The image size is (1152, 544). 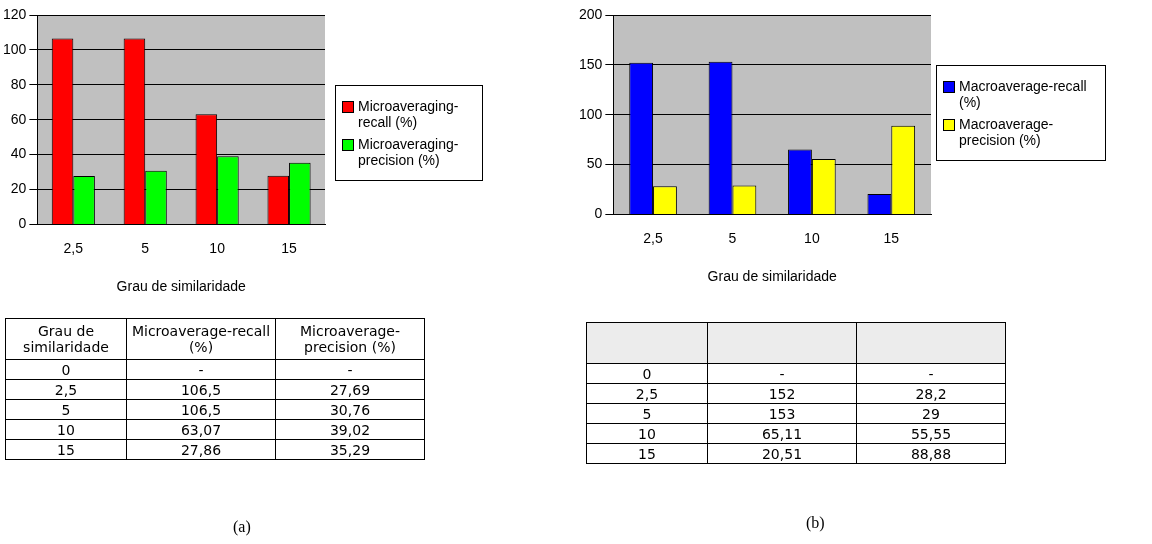 What do you see at coordinates (594, 163) in the screenshot?
I see `y-tick-label: 50` at bounding box center [594, 163].